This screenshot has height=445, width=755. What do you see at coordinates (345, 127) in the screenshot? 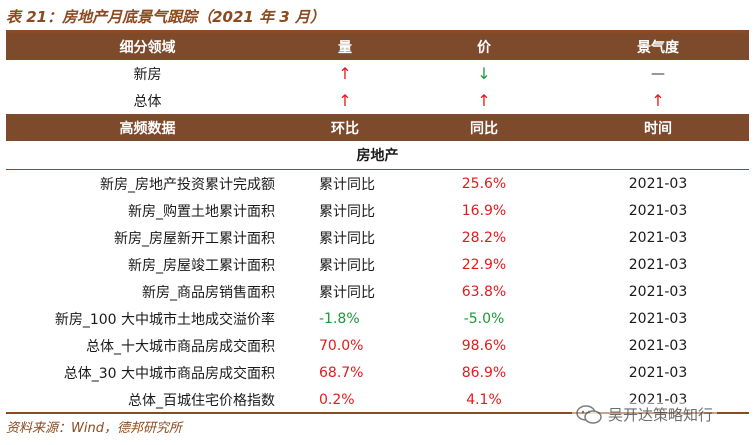
I see `header-cell: 环比` at bounding box center [345, 127].